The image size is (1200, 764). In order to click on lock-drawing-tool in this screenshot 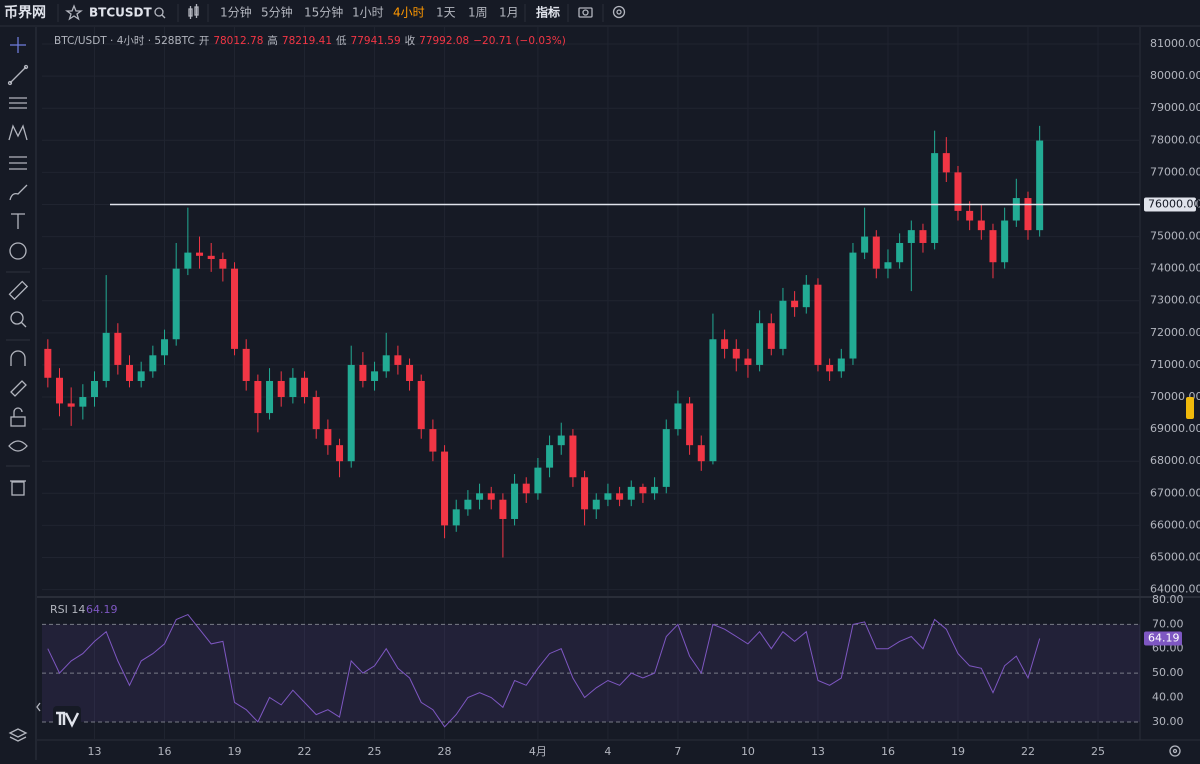, I will do `click(18, 388)`.